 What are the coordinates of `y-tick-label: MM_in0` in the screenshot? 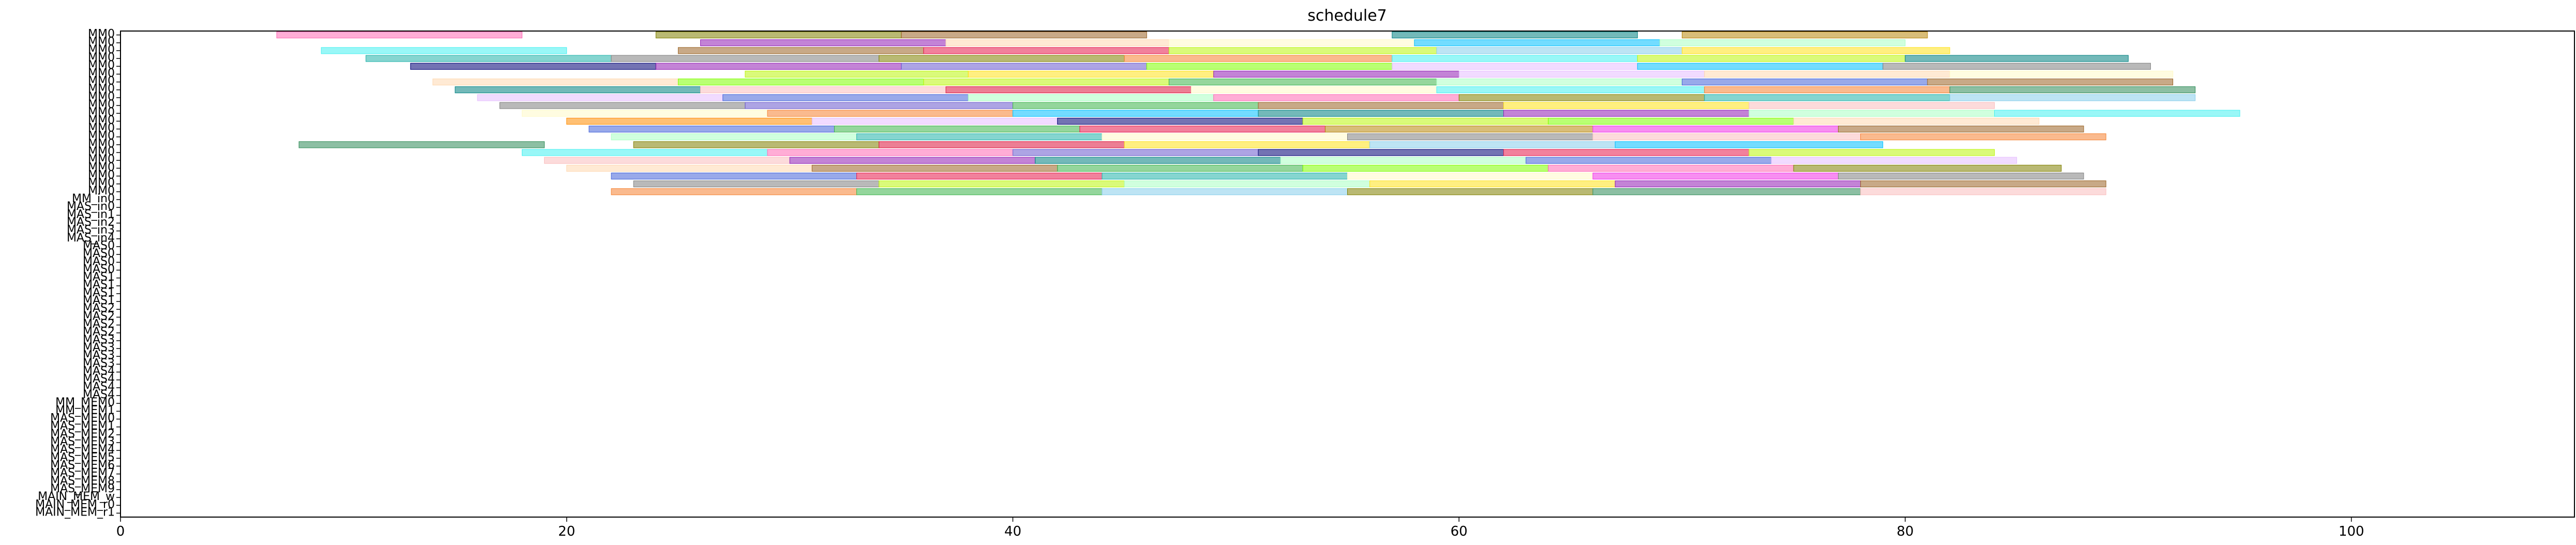 It's located at (93, 198).